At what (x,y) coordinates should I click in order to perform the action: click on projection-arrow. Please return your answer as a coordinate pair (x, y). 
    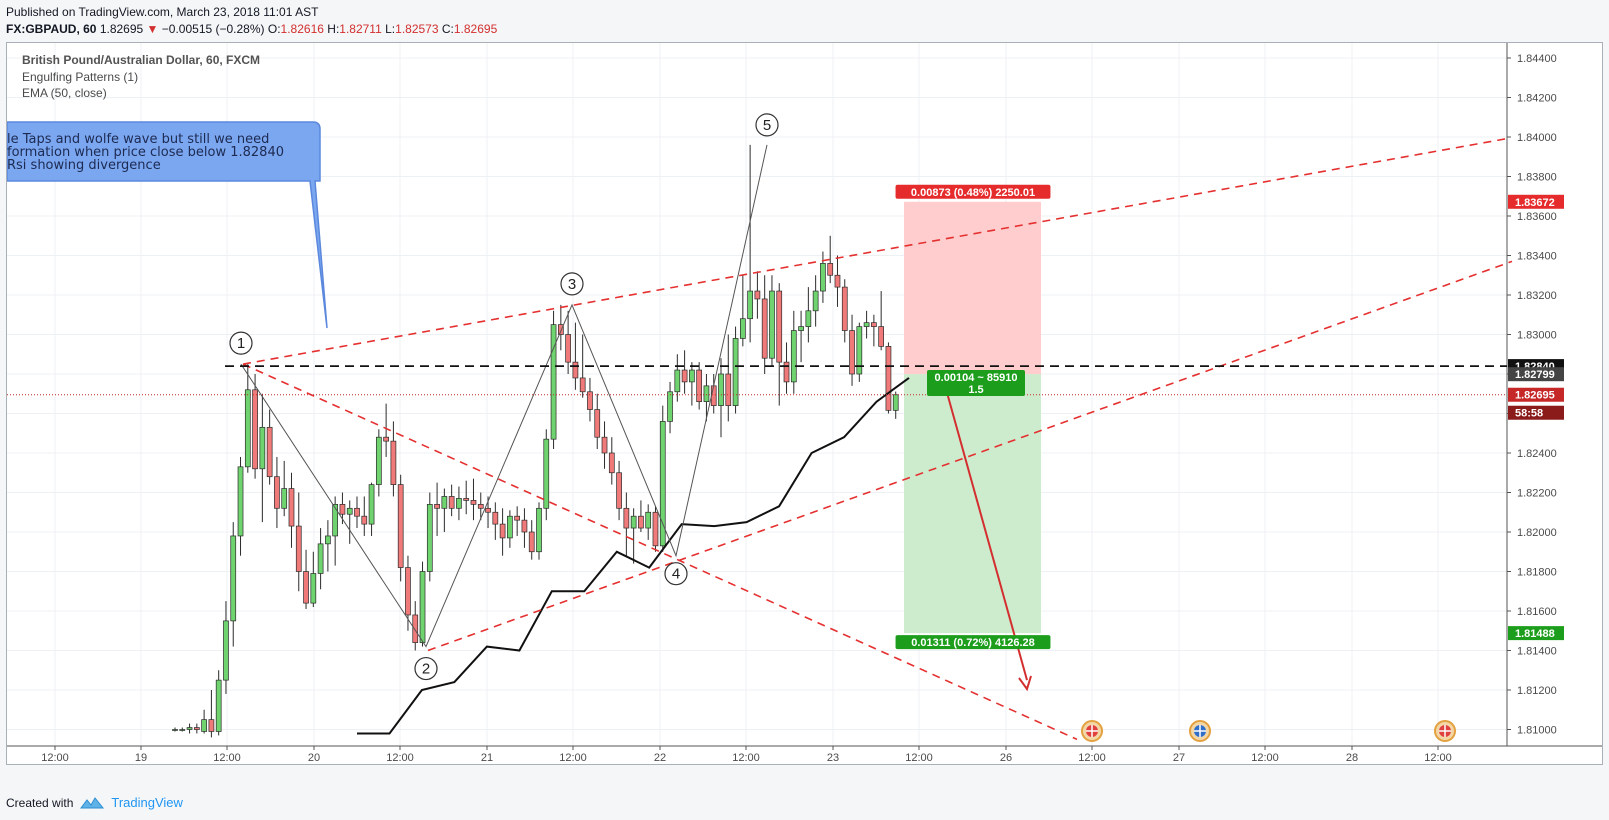
    Looking at the image, I should click on (985, 531).